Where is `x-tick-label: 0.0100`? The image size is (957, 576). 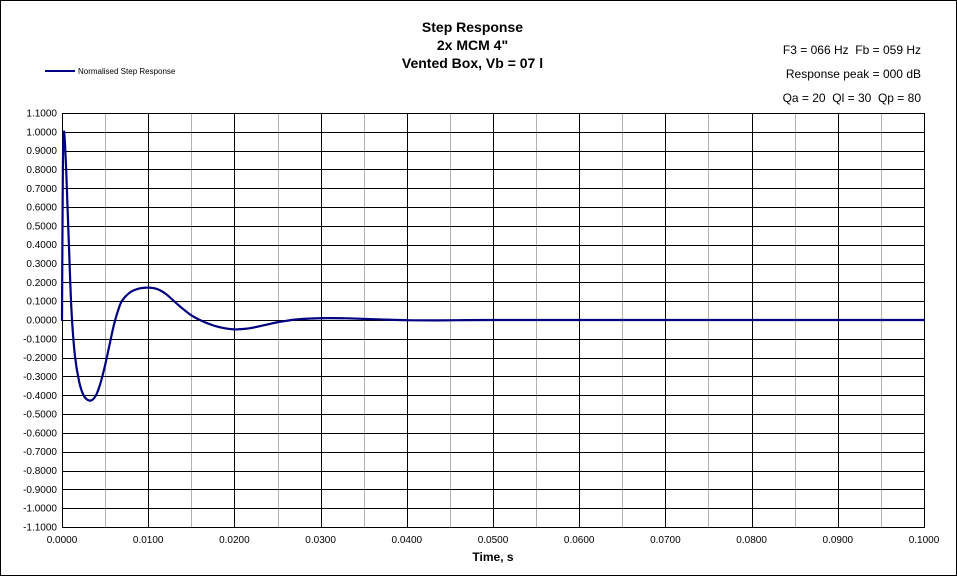
x-tick-label: 0.0100 is located at coordinates (148, 540).